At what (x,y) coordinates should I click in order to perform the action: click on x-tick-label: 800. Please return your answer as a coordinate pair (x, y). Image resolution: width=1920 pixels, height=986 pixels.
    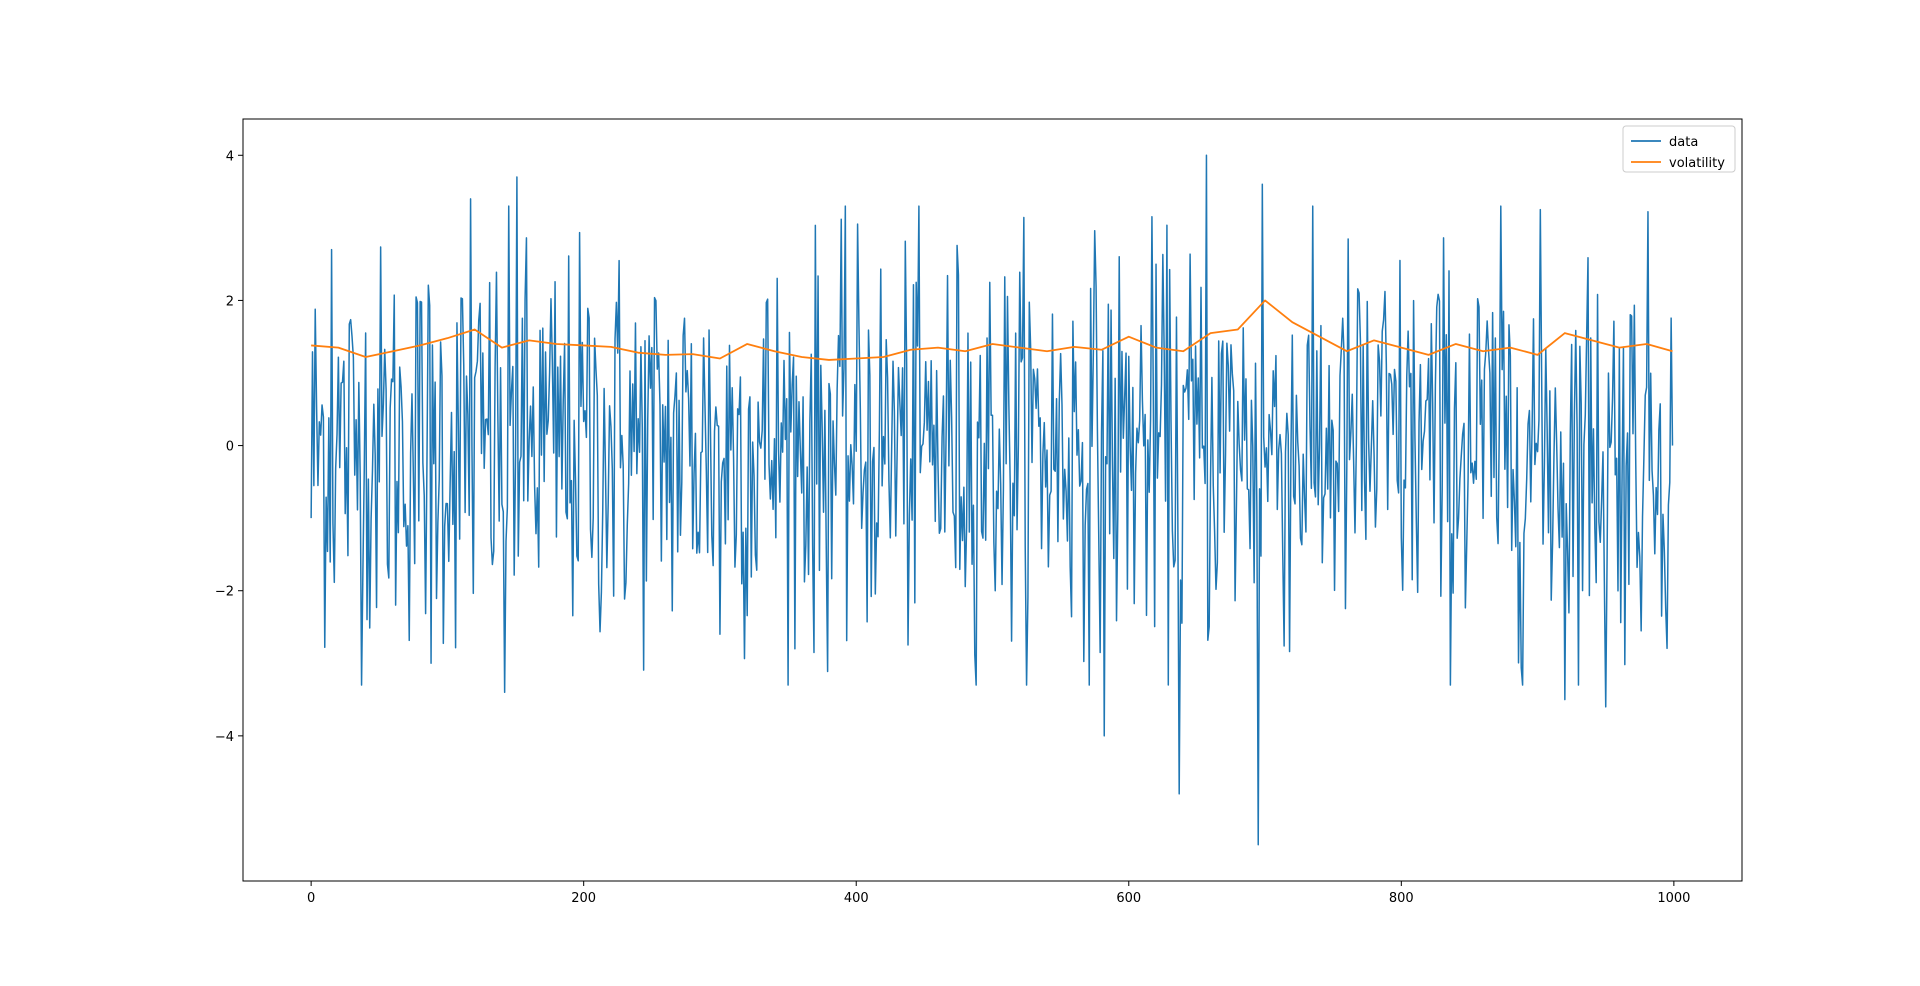
    Looking at the image, I should click on (1401, 898).